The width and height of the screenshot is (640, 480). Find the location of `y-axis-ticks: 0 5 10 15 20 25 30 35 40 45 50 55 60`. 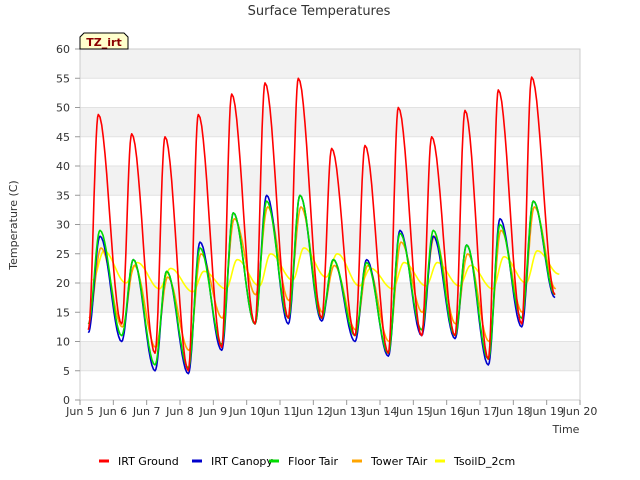

y-axis-ticks: 0 5 10 15 20 25 30 35 40 45 50 55 60 is located at coordinates (68, 225).